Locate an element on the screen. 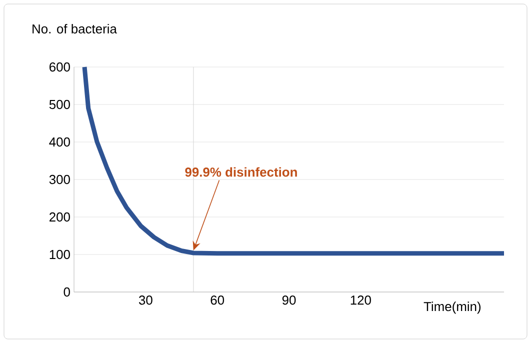  y-tick-label: 300 is located at coordinates (59, 179).